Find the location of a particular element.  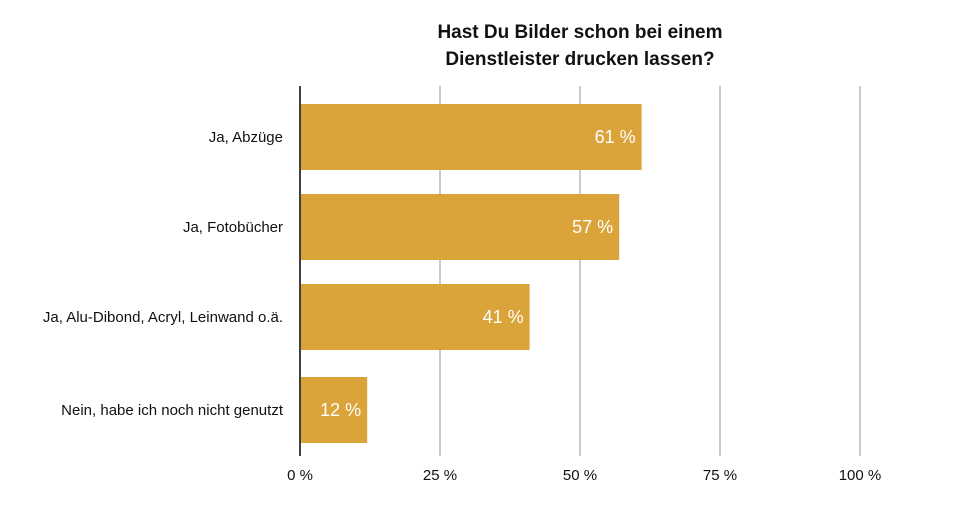

chart-title-line-1: Hast Du Bilder schon bei einem is located at coordinates (579, 32).